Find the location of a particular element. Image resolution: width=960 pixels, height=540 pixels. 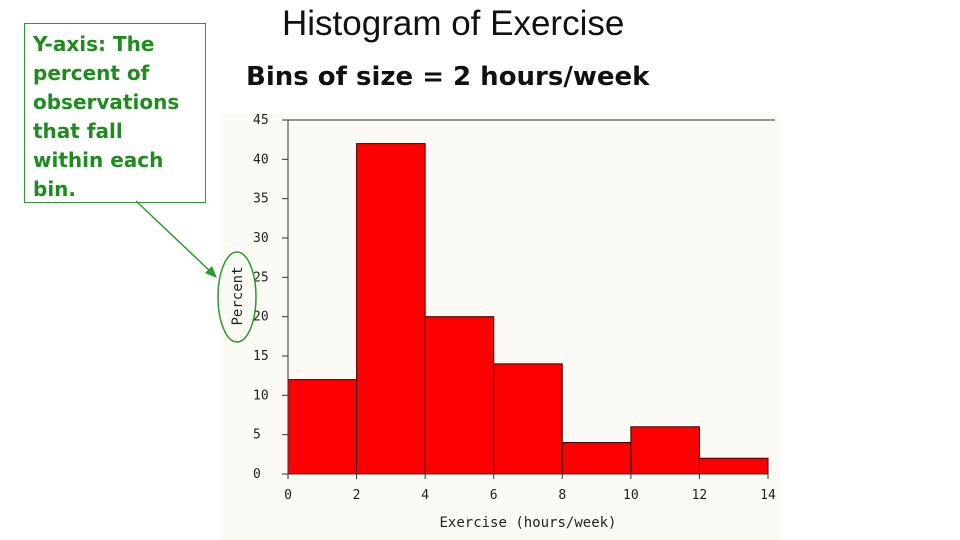

y-tick-label: 10 is located at coordinates (261, 395).